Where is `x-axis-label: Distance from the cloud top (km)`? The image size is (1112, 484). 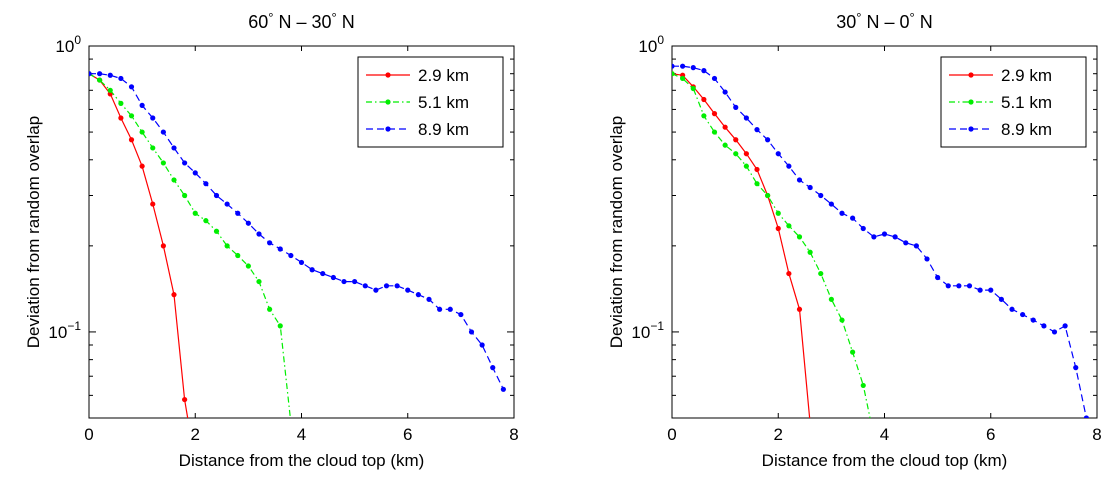
x-axis-label: Distance from the cloud top (km) is located at coordinates (302, 460).